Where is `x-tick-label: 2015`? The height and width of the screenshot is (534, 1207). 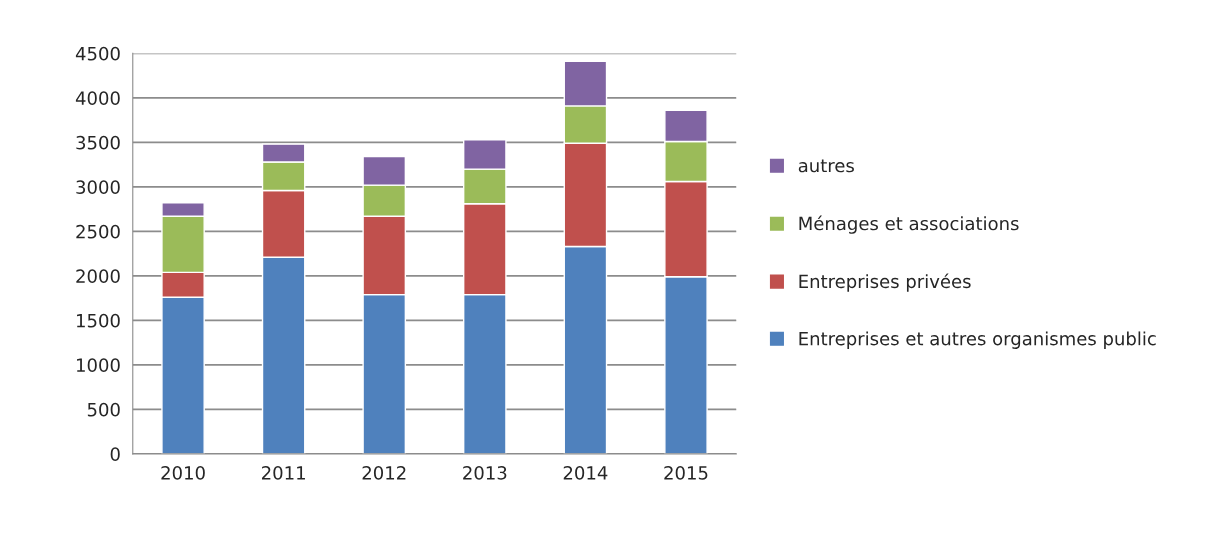 x-tick-label: 2015 is located at coordinates (686, 473).